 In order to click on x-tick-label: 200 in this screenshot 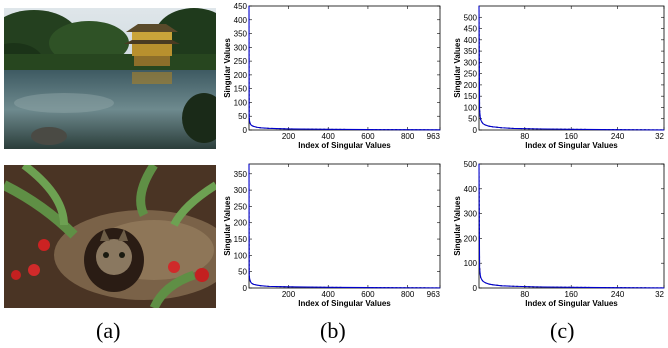, I will do `click(289, 294)`.